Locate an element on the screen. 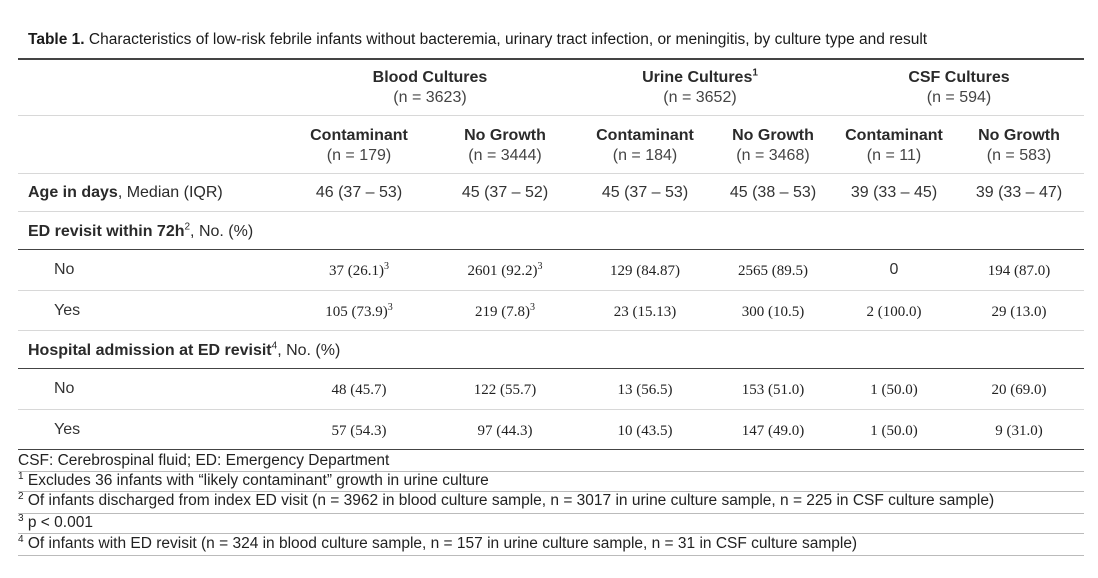 This screenshot has height=578, width=1098. table-cell: 194 (87.0) is located at coordinates (1019, 271).